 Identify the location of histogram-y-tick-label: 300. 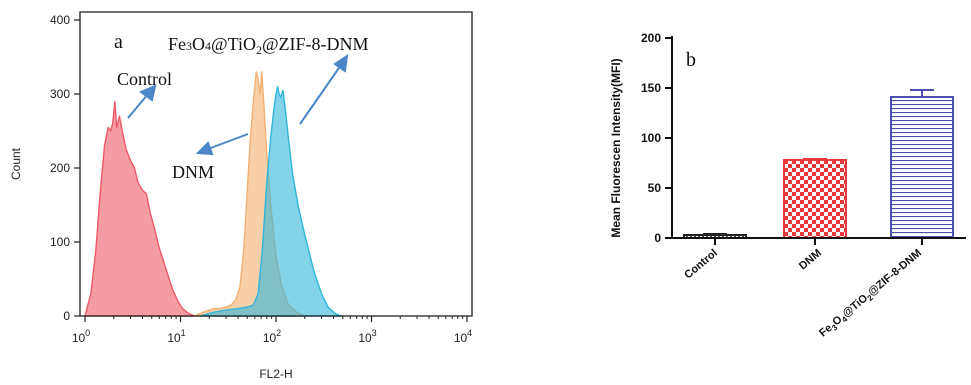
(60, 94).